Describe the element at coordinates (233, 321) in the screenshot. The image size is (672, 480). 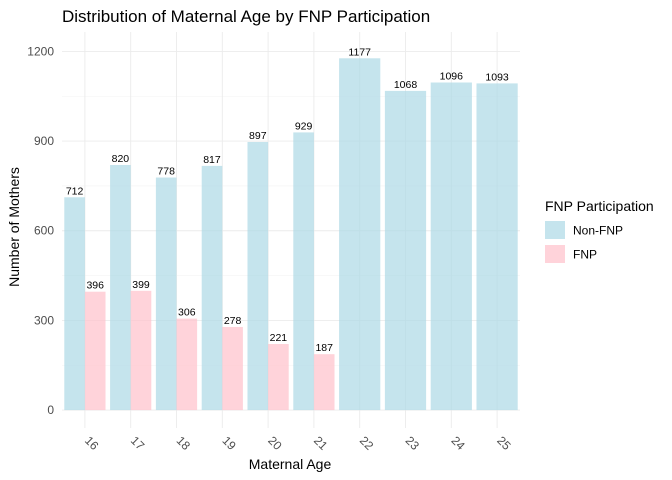
I see `data-label-fnp-19: 278` at that location.